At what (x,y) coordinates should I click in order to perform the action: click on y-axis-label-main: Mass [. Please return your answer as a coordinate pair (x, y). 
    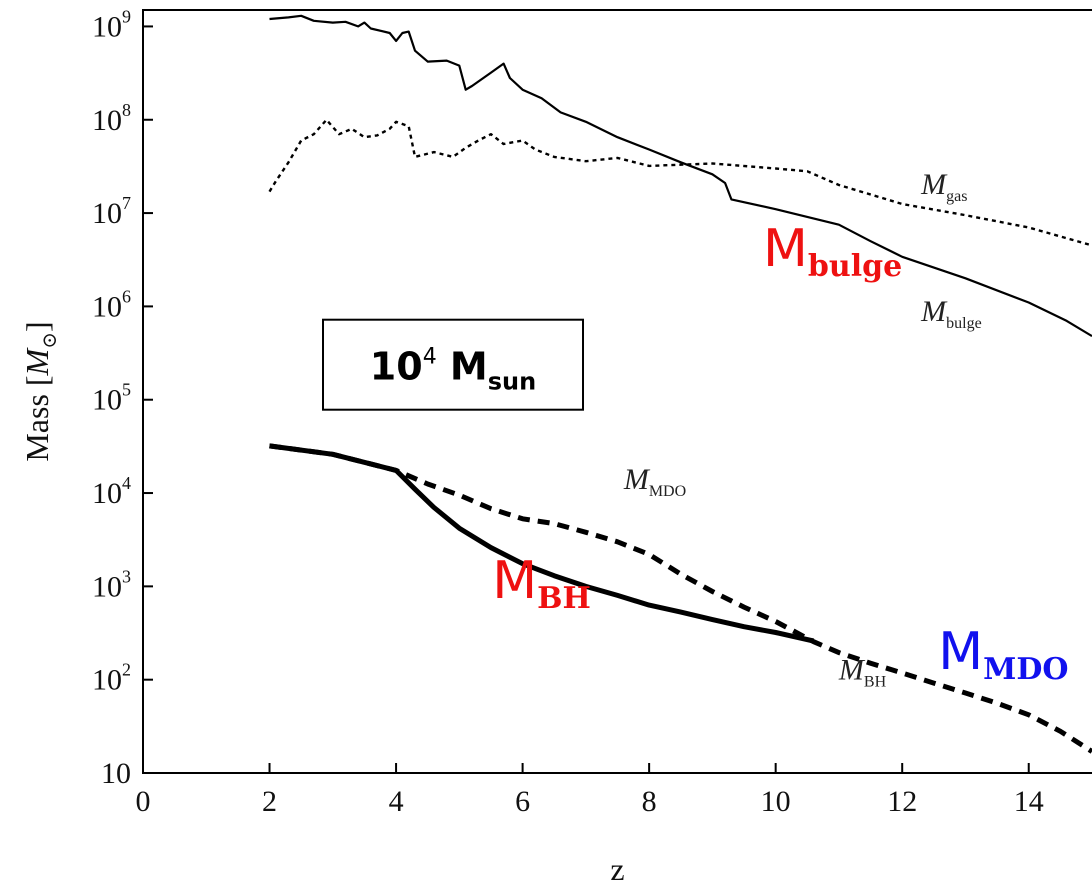
    Looking at the image, I should click on (37, 418).